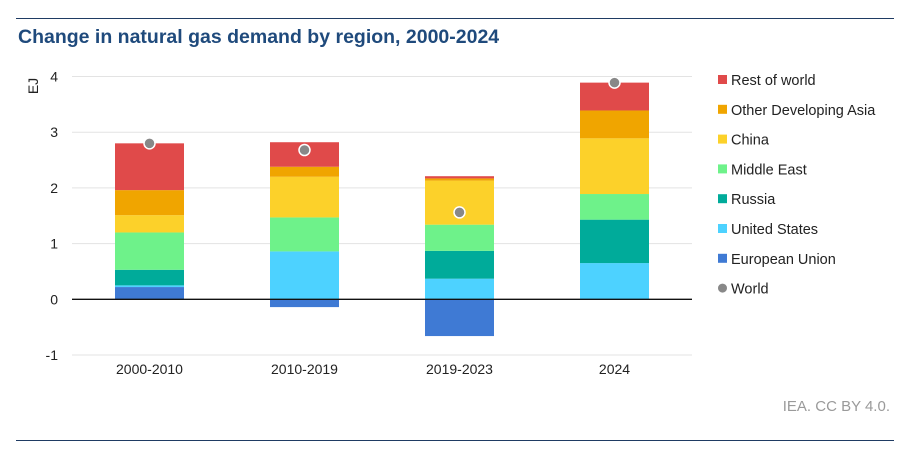 The height and width of the screenshot is (456, 910). I want to click on x-tick-label: 2019-2023, so click(459, 369).